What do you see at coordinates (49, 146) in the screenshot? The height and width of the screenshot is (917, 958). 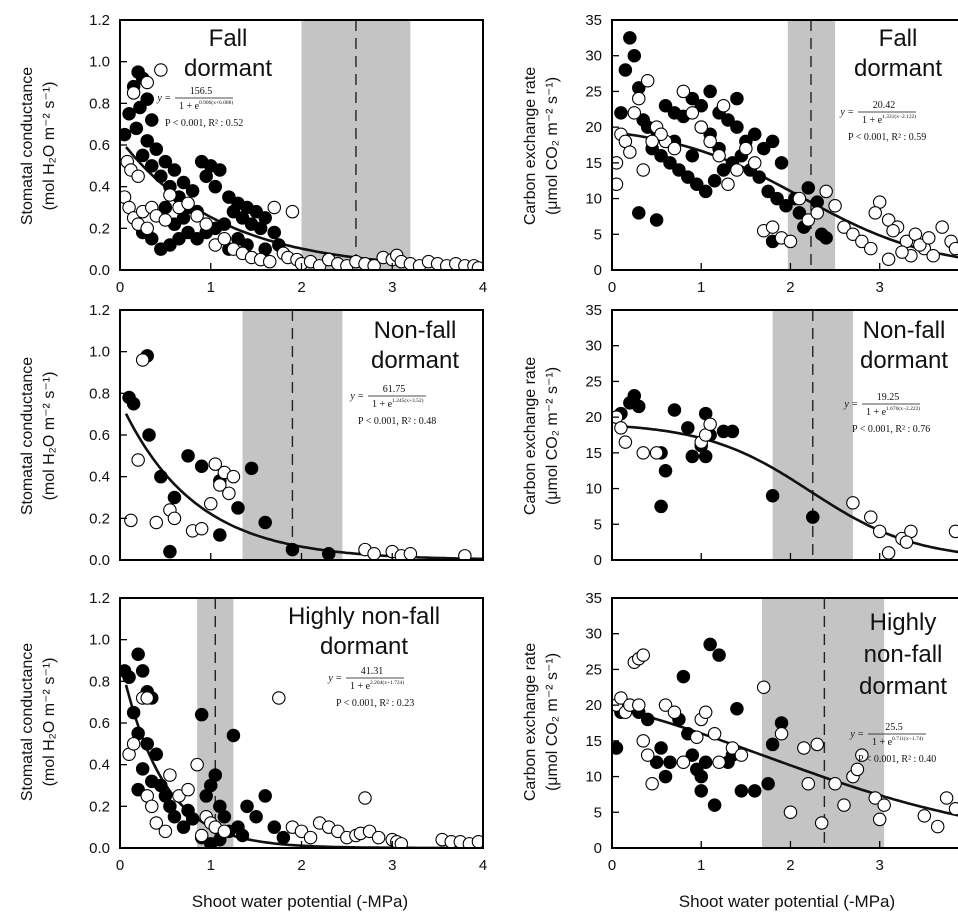 I see `left-ylabel-top-line2: (mol H₂O m⁻² s⁻¹)` at bounding box center [49, 146].